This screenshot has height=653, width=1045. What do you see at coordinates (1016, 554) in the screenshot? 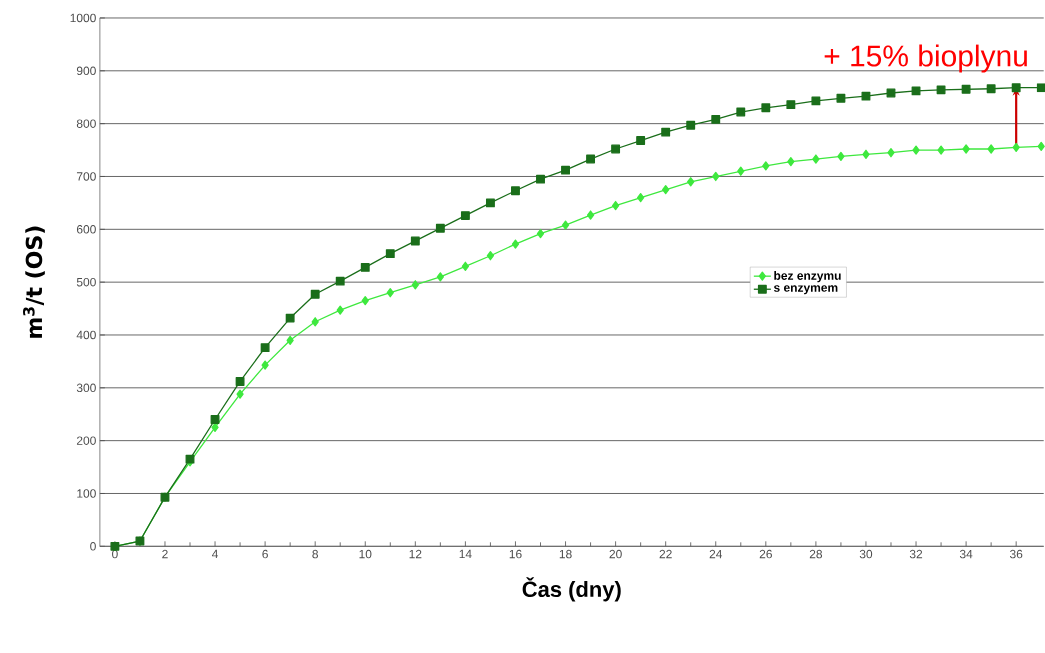
I see `x-tick-label: 36` at bounding box center [1016, 554].